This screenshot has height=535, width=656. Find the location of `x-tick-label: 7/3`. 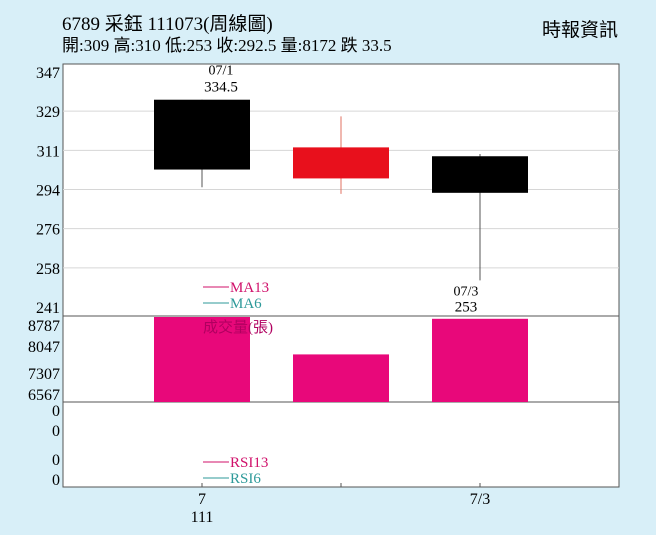

x-tick-label: 7/3 is located at coordinates (480, 499).